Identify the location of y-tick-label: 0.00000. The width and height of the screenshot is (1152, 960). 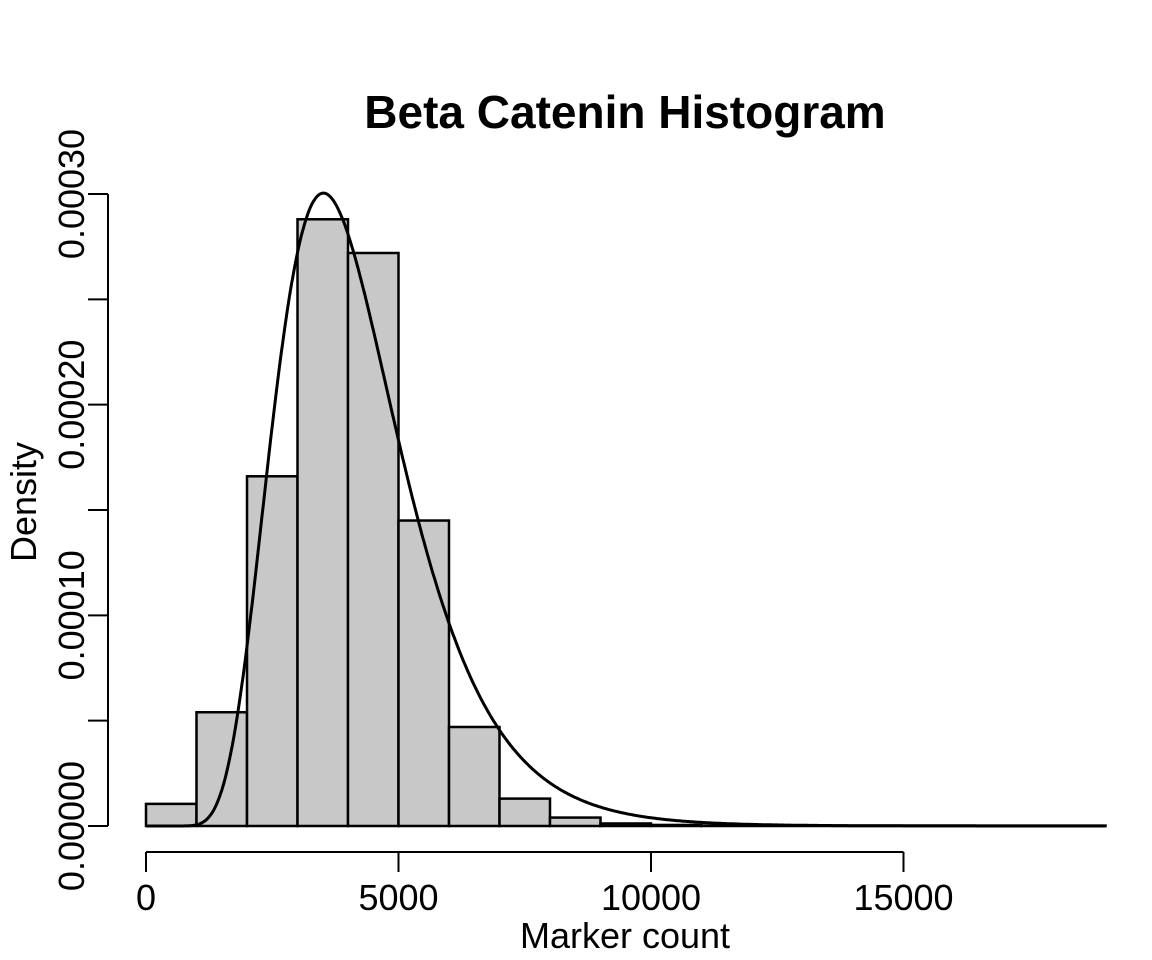
(71, 826).